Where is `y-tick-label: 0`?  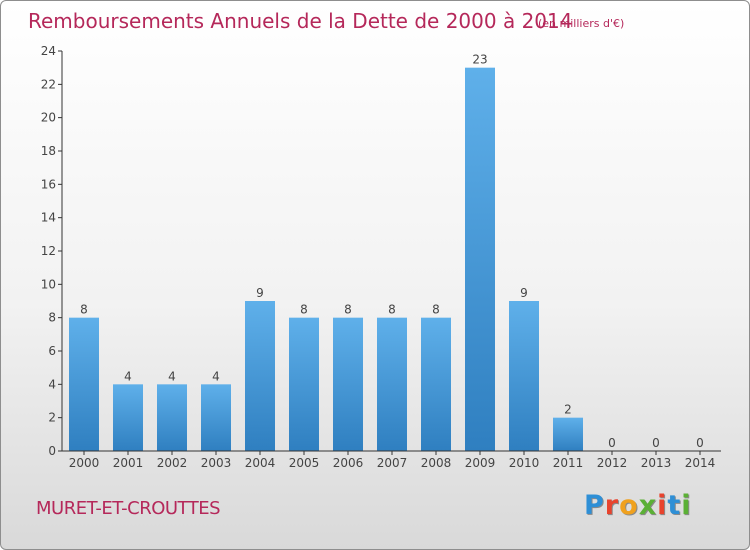
y-tick-label: 0 is located at coordinates (52, 451).